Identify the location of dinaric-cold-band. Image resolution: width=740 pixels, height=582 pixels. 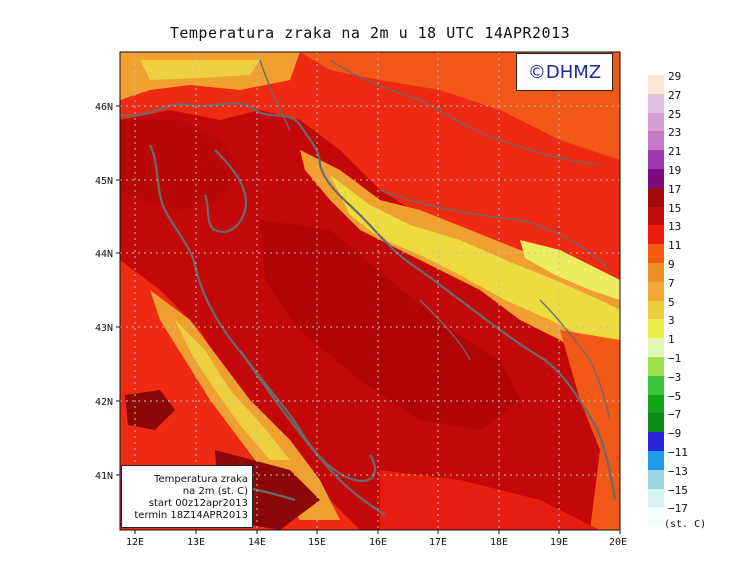
(475, 265).